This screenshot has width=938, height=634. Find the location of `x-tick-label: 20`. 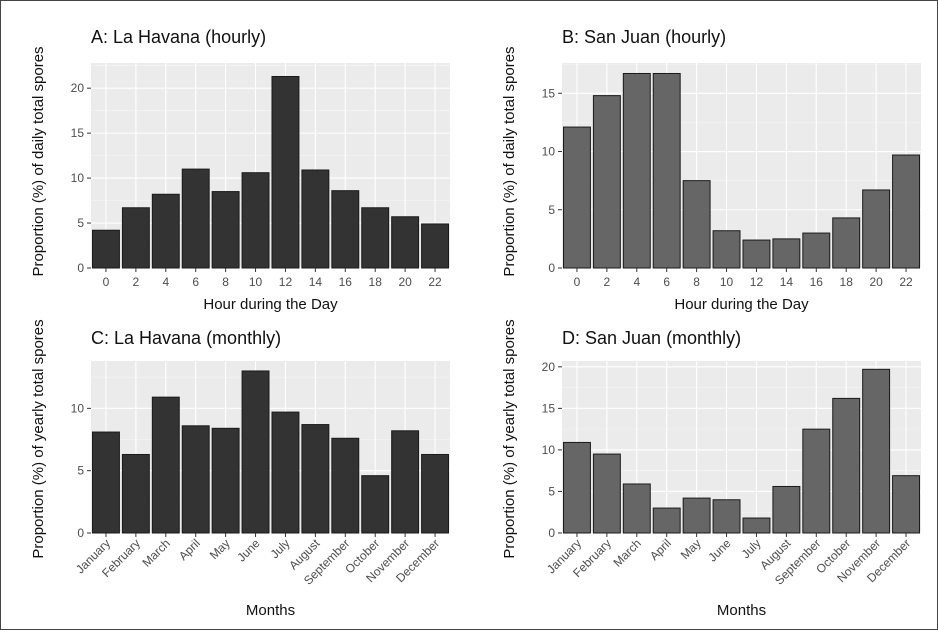

x-tick-label: 20 is located at coordinates (876, 282).